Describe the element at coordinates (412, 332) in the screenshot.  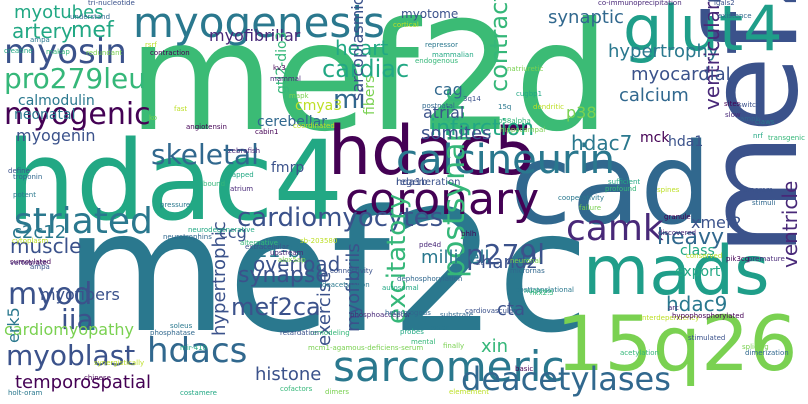
I see `word-probes: probes` at that location.